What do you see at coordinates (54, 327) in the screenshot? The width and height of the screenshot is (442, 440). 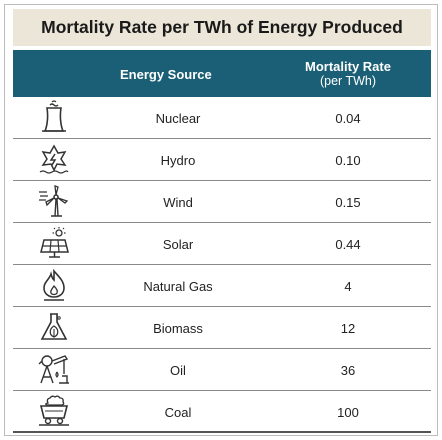 I see `biomass-flask-icon` at bounding box center [54, 327].